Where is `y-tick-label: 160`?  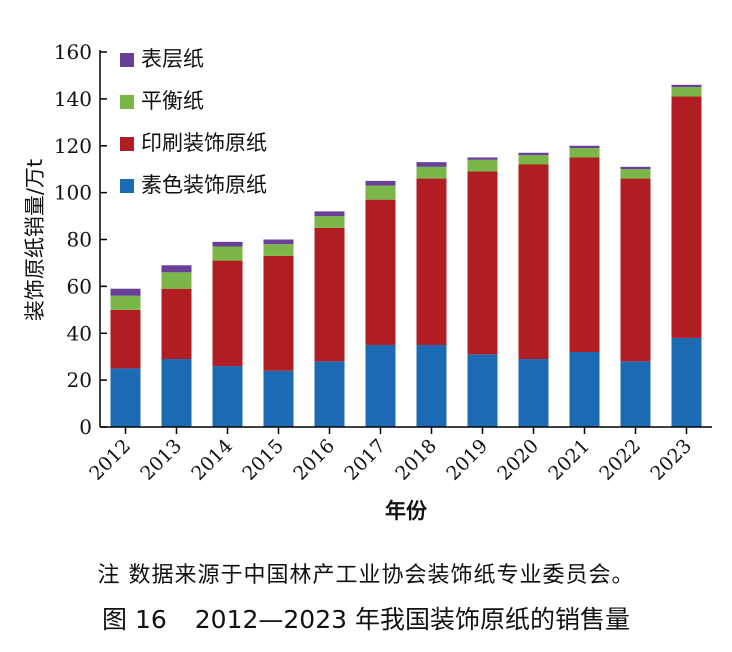 y-tick-label: 160 is located at coordinates (73, 52).